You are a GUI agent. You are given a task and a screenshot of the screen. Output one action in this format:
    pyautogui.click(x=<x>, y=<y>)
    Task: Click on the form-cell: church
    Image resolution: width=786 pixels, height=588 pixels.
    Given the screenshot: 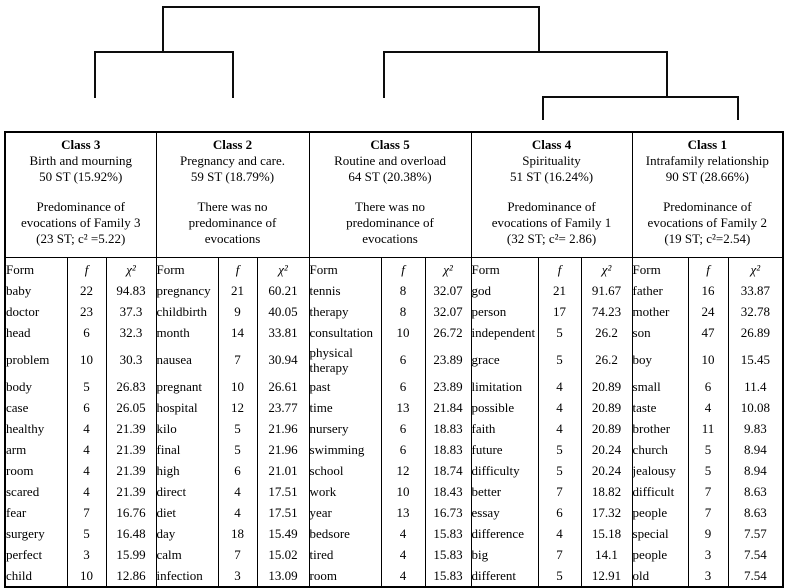 What is the action you would take?
    pyautogui.click(x=660, y=449)
    